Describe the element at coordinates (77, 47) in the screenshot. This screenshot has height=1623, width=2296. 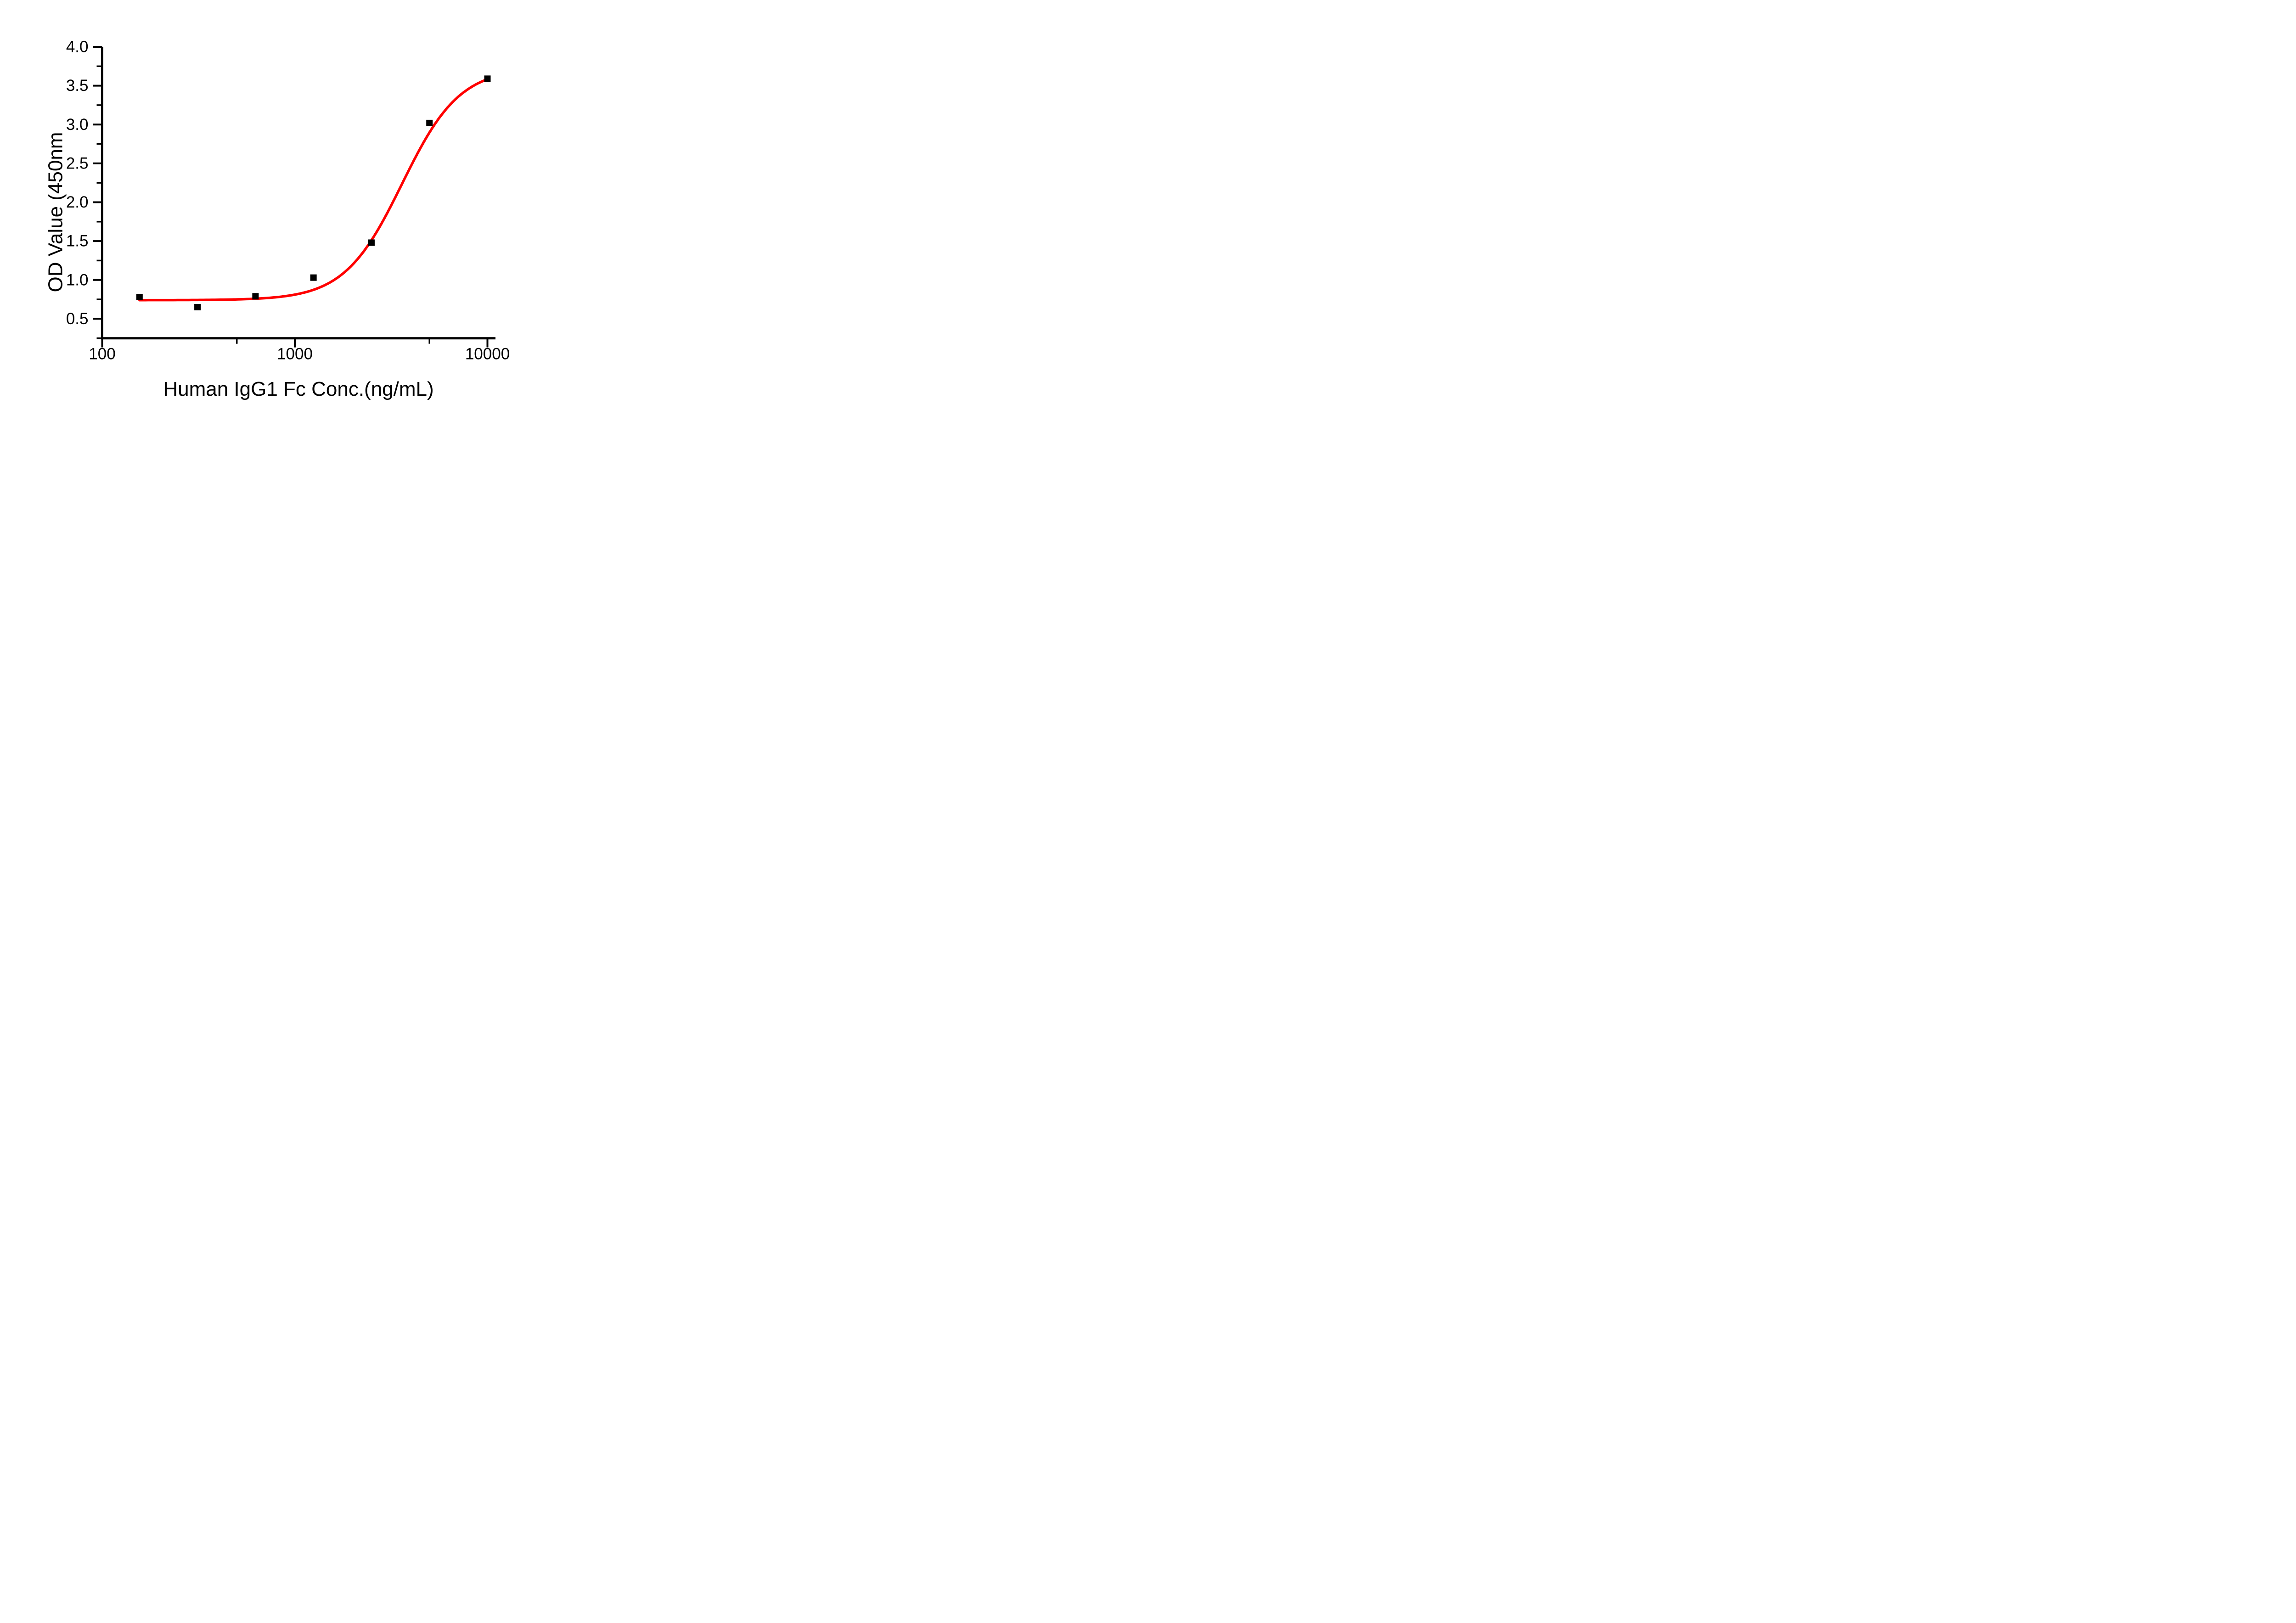
I see `y-tick-label: 4.0` at that location.